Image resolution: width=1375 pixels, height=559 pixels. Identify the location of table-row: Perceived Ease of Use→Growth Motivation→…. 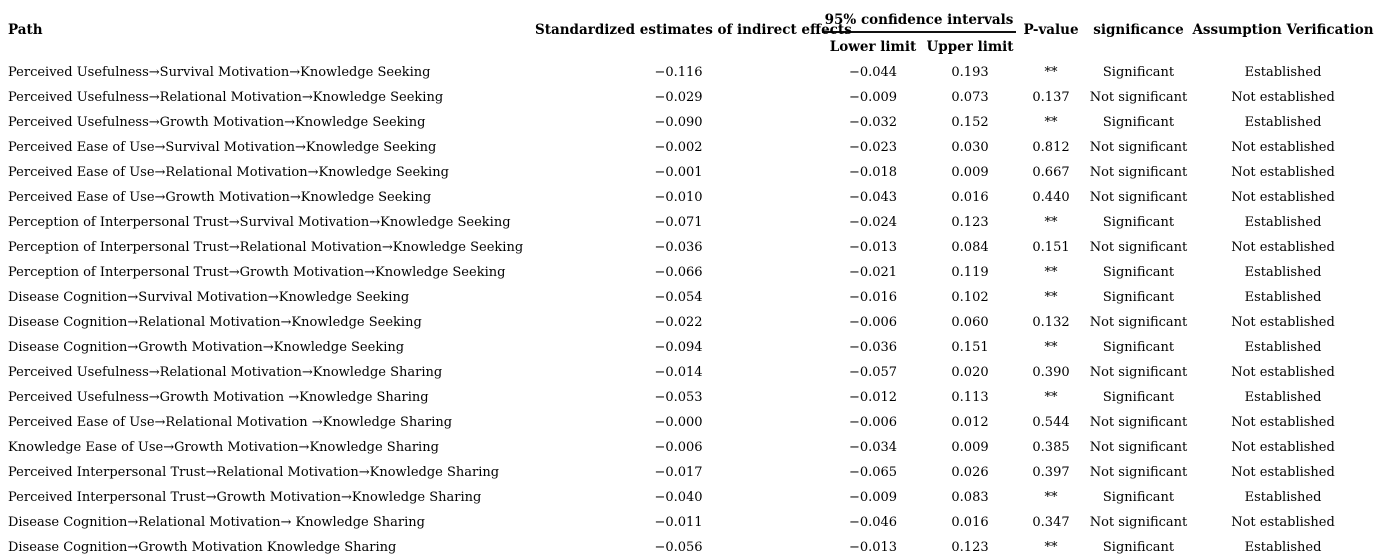
(687, 197).